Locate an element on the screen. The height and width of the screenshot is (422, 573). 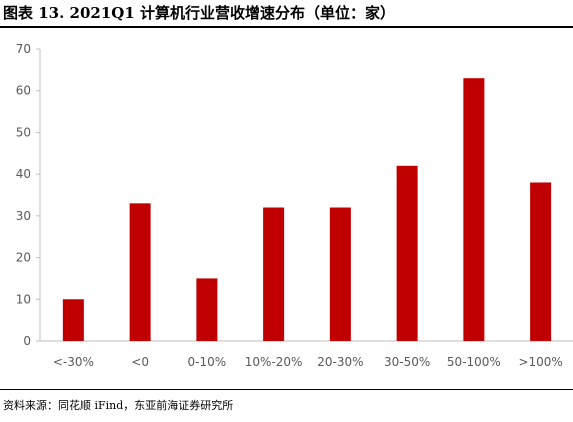
y-tick-label: 10 is located at coordinates (23, 299).